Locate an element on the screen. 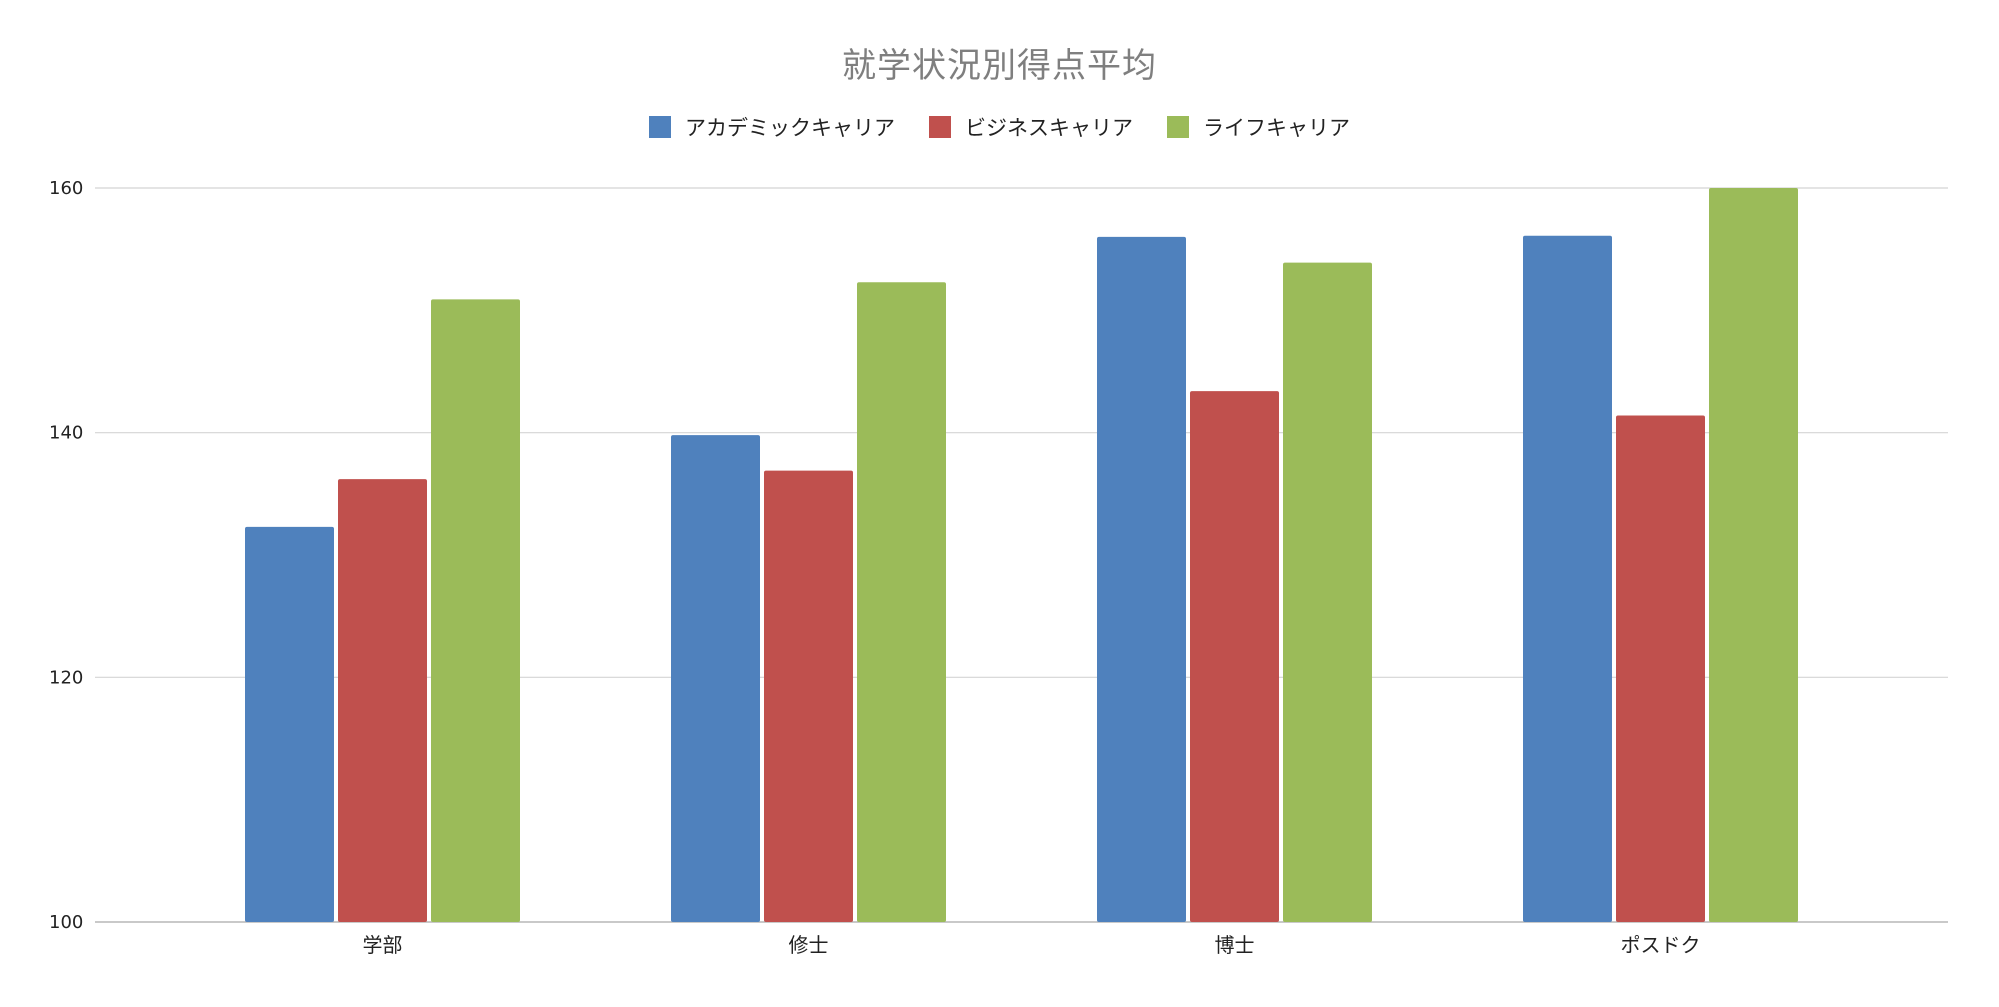 The height and width of the screenshot is (1007, 1999). y-tick-label: 140 is located at coordinates (66, 433).